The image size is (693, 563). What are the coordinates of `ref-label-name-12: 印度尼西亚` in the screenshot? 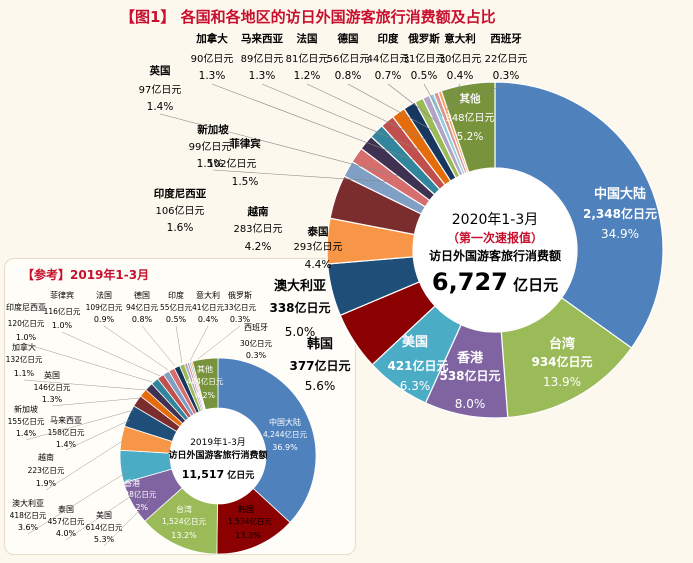 It's located at (26, 307).